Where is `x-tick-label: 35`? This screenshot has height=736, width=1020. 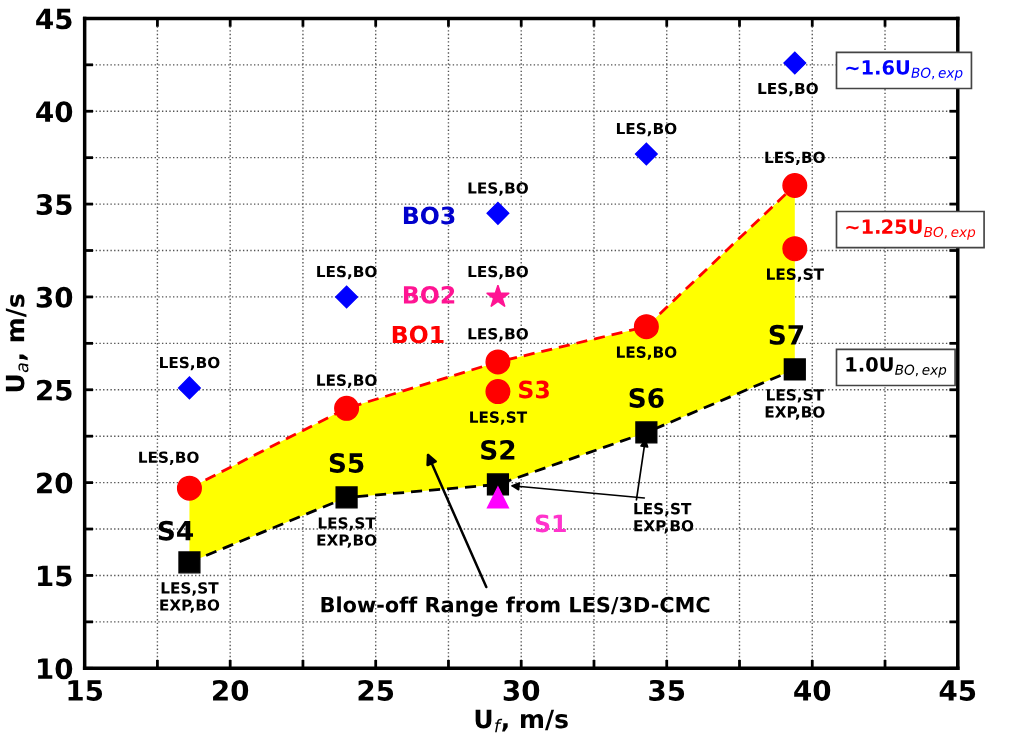 x-tick-label: 35 is located at coordinates (667, 690).